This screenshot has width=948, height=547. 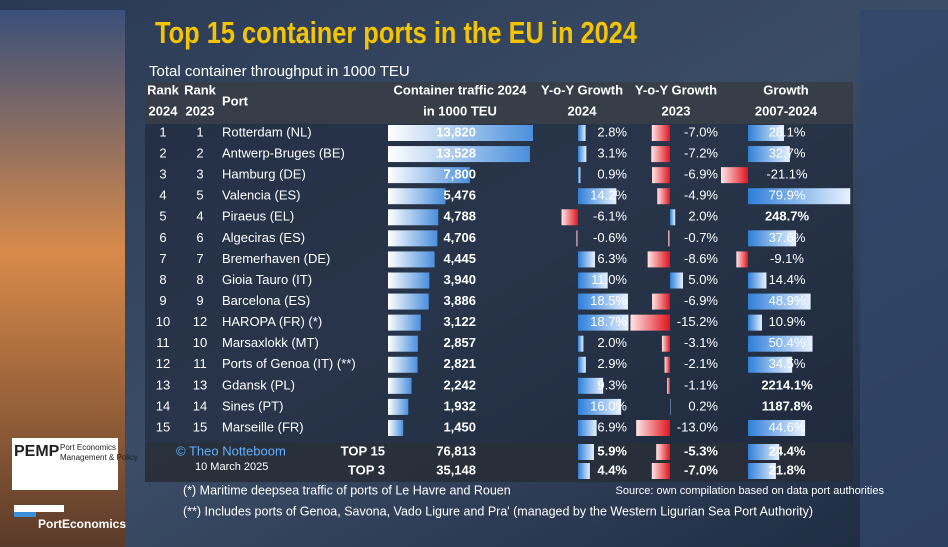 What do you see at coordinates (270, 342) in the screenshot?
I see `port: Marsaxlokk (MT)` at bounding box center [270, 342].